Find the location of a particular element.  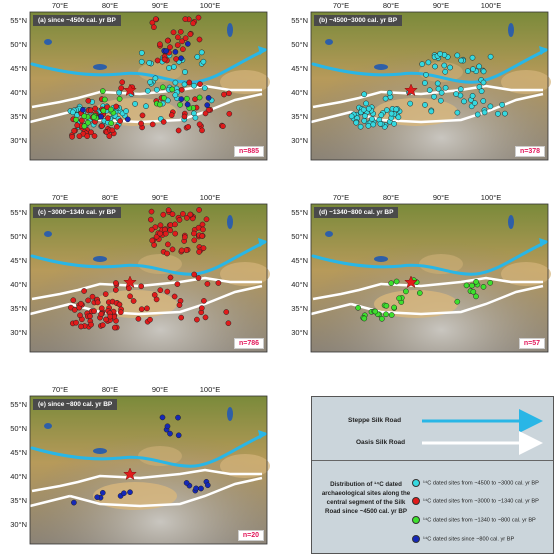

longitude-tick-label: 90°E is located at coordinates (160, 389).